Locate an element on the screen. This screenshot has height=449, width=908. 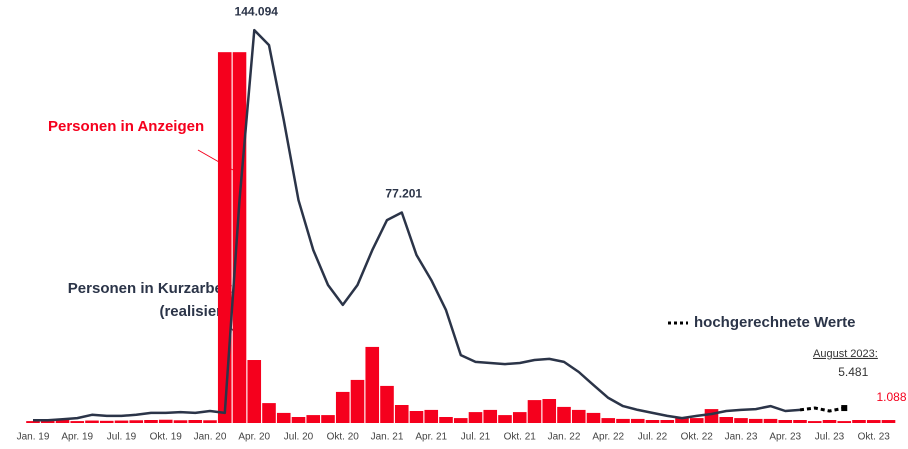
x-tick-label: Jan. 23 is located at coordinates (741, 437).